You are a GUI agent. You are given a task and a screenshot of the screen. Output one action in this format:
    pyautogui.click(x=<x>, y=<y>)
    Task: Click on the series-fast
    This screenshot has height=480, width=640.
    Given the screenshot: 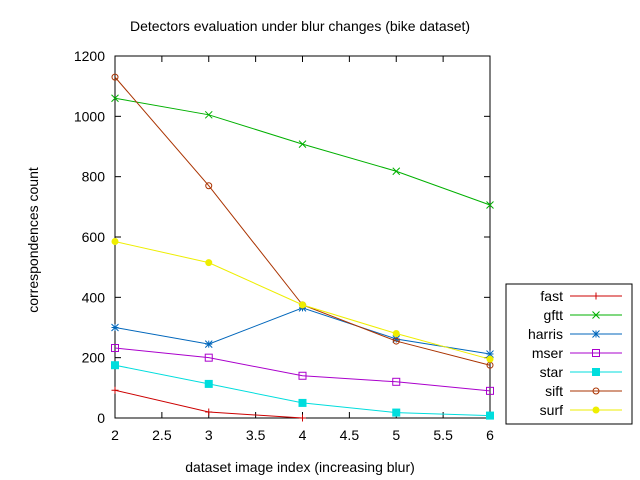 What is the action you would take?
    pyautogui.click(x=208, y=404)
    